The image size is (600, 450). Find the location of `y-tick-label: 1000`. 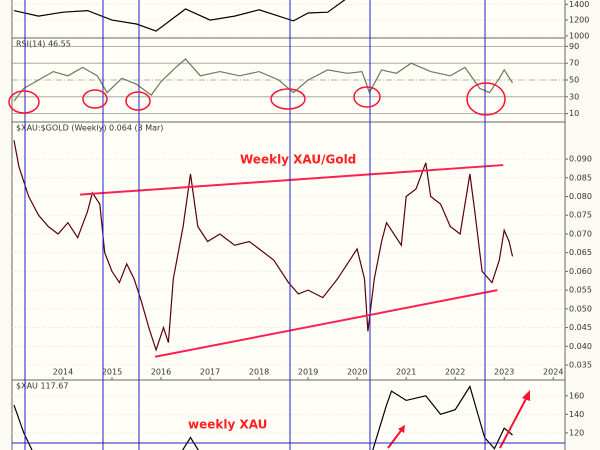

y-tick-label: 1000 is located at coordinates (579, 35).